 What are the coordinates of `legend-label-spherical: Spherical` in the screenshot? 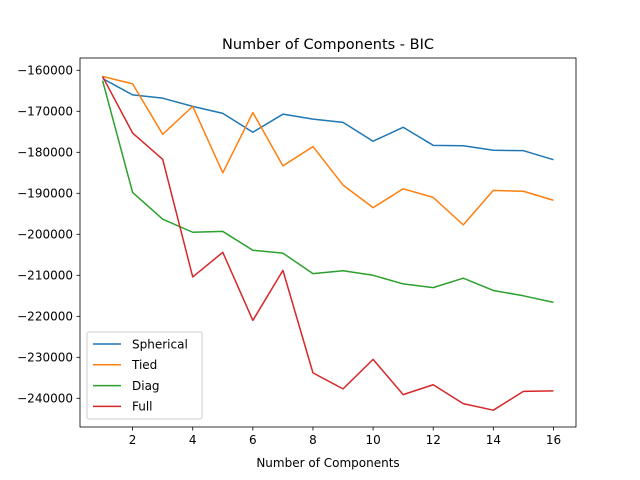 It's located at (160, 344).